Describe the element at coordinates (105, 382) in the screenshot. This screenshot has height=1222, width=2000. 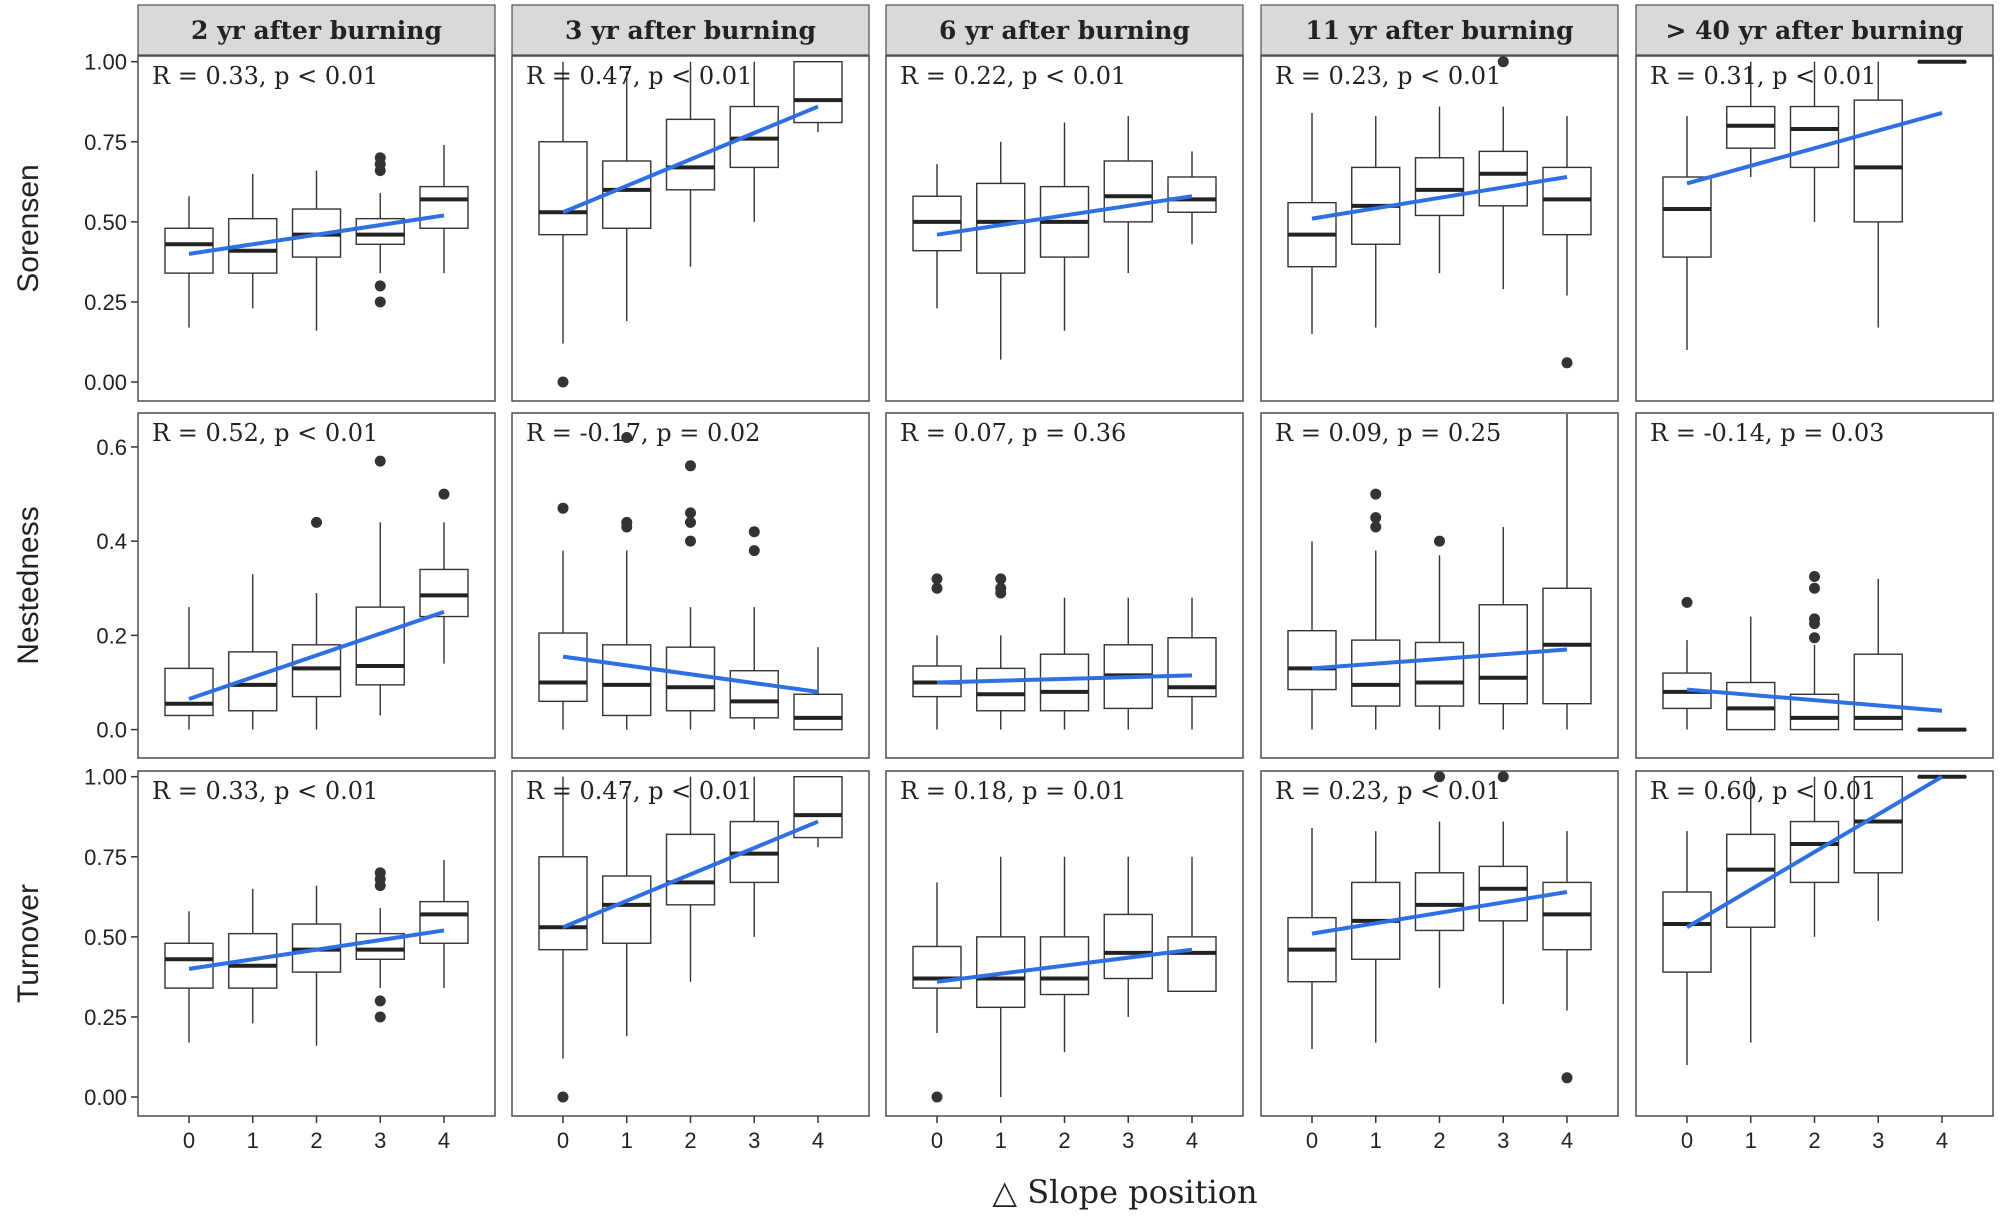
I see `y-tick-label: 0.00` at that location.